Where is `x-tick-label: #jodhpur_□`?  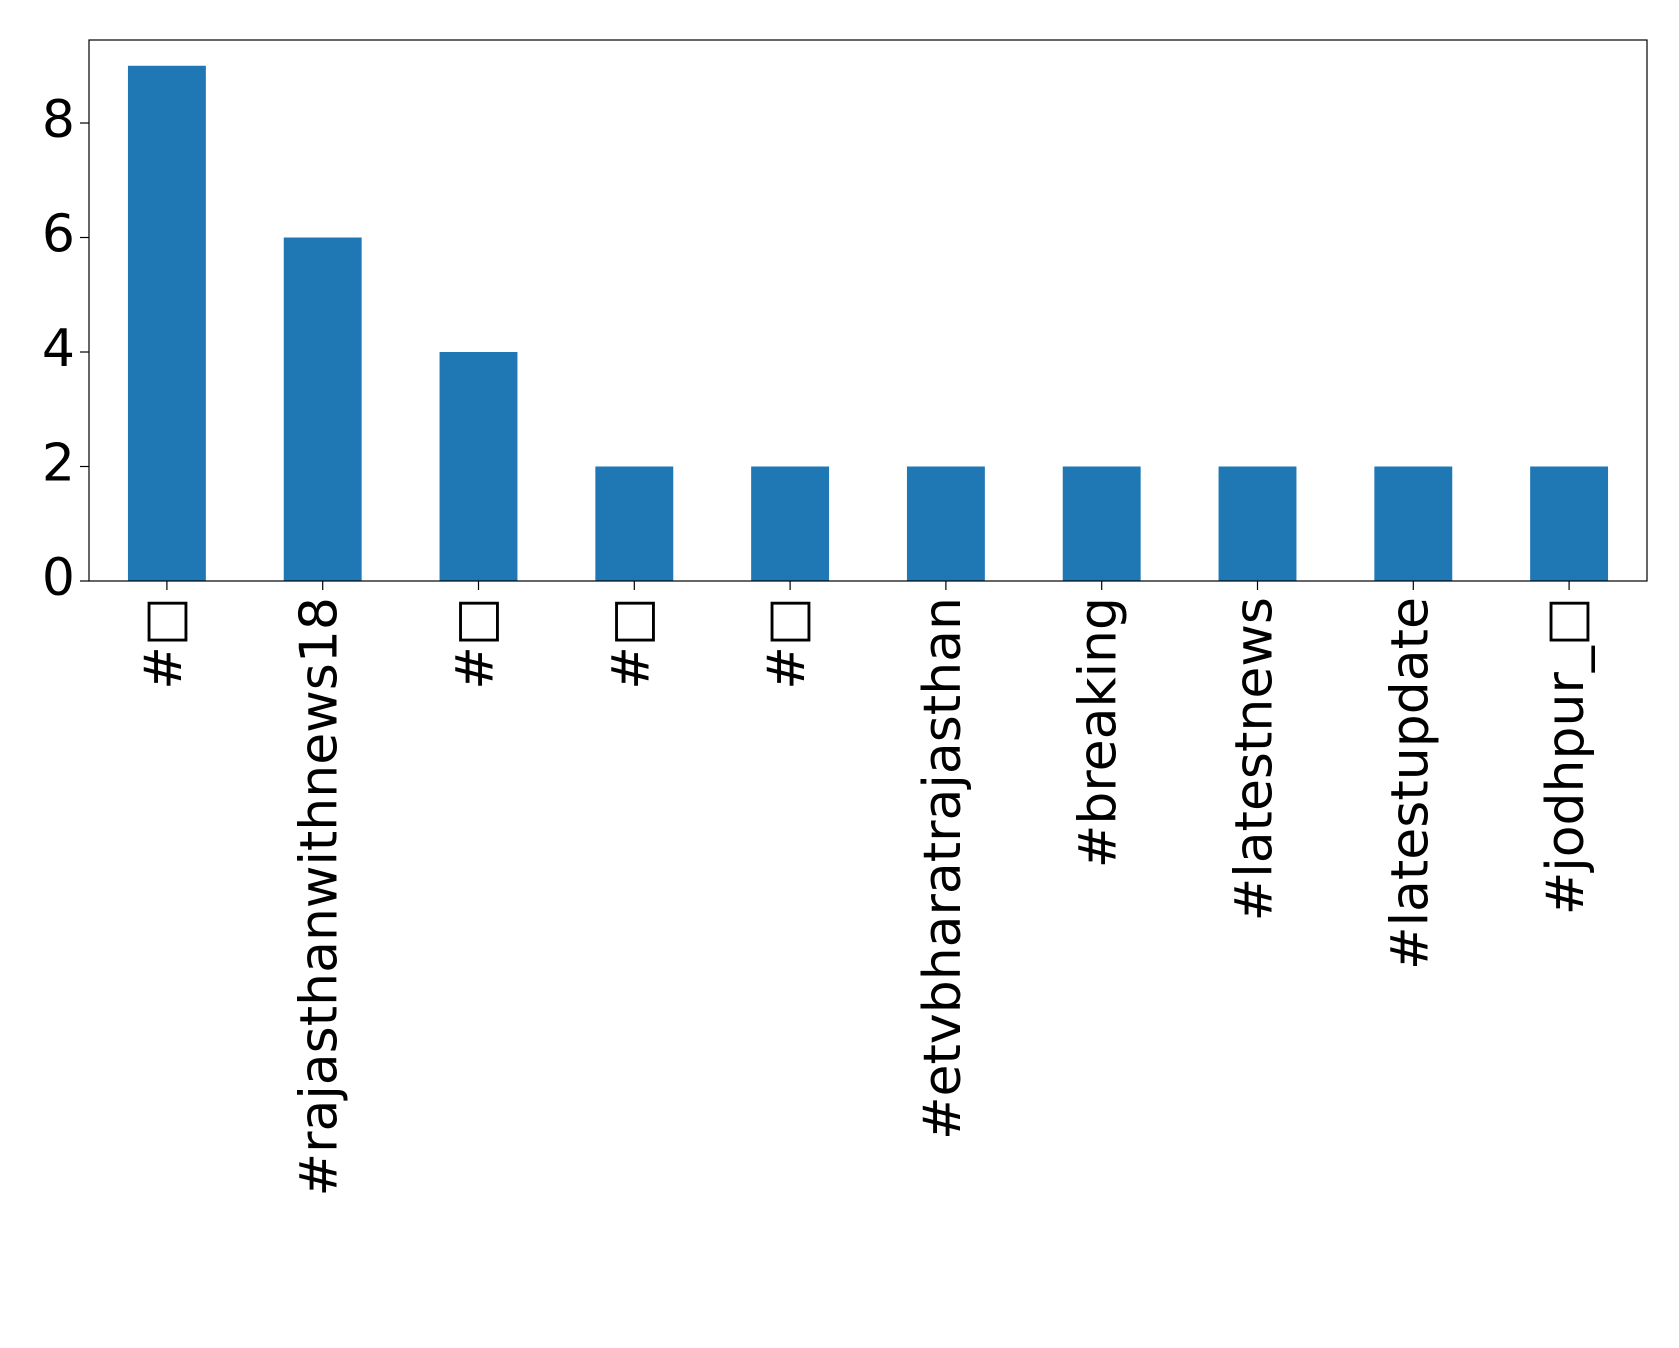 x-tick-label: #jodhpur_□ is located at coordinates (1566, 756).